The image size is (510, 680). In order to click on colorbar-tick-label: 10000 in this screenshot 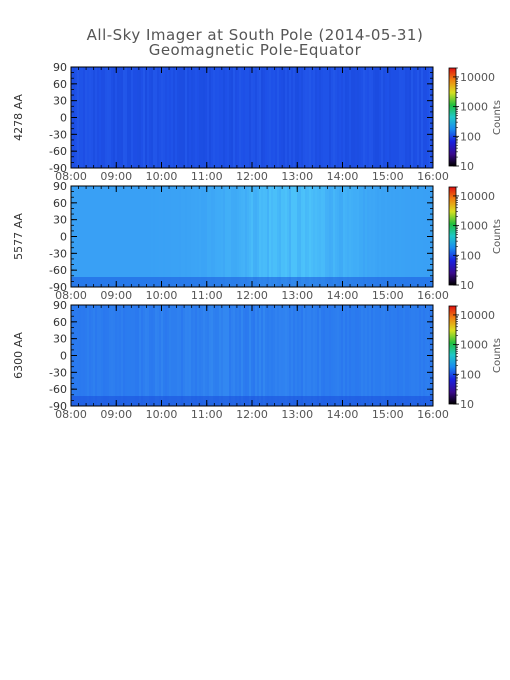, I will do `click(477, 315)`.